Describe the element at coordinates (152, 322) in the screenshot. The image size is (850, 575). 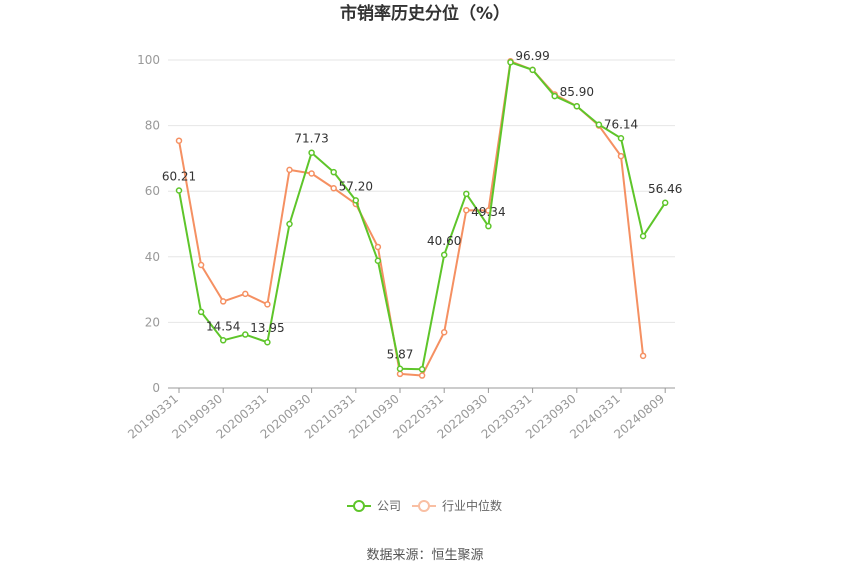
I see `y-tick-label: 20` at that location.